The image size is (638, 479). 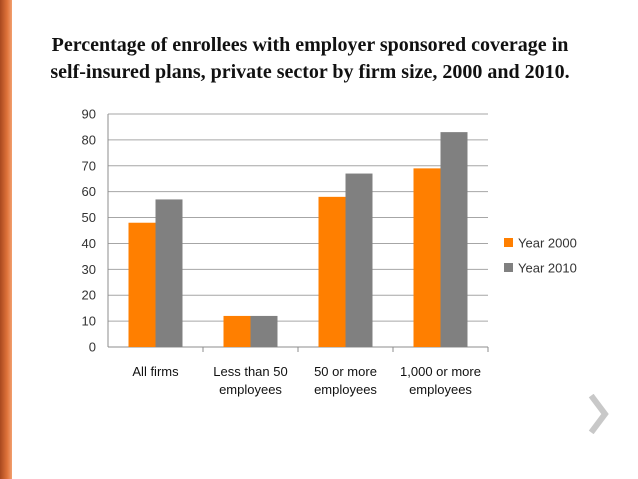 I want to click on slide-accent-bar, so click(x=6, y=239).